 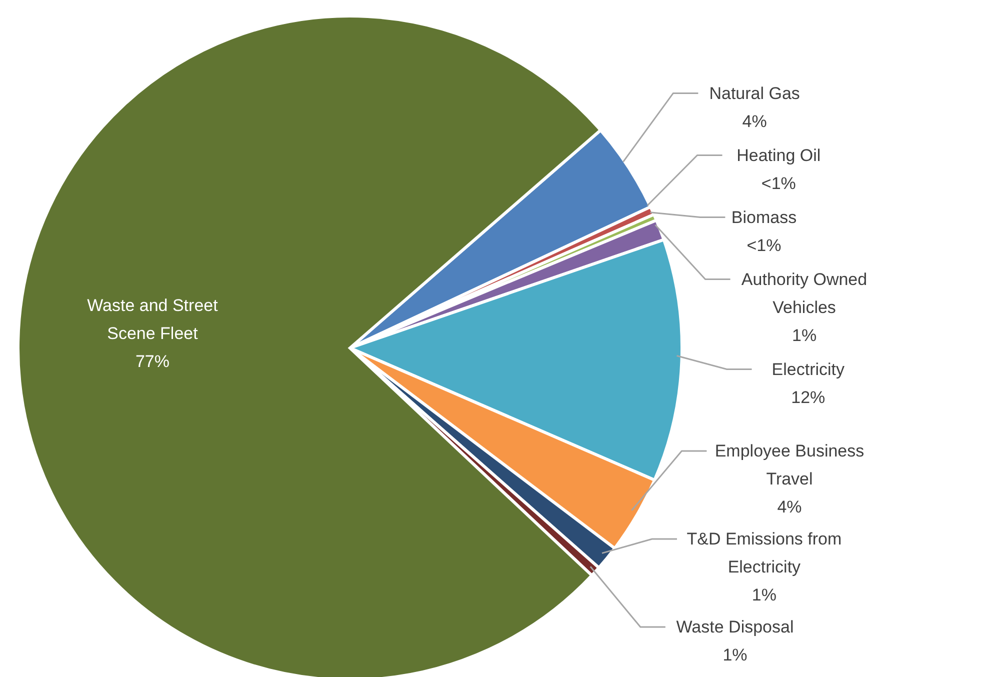 I want to click on slice-label: Waste and Street Scene Fleet, so click(x=152, y=320).